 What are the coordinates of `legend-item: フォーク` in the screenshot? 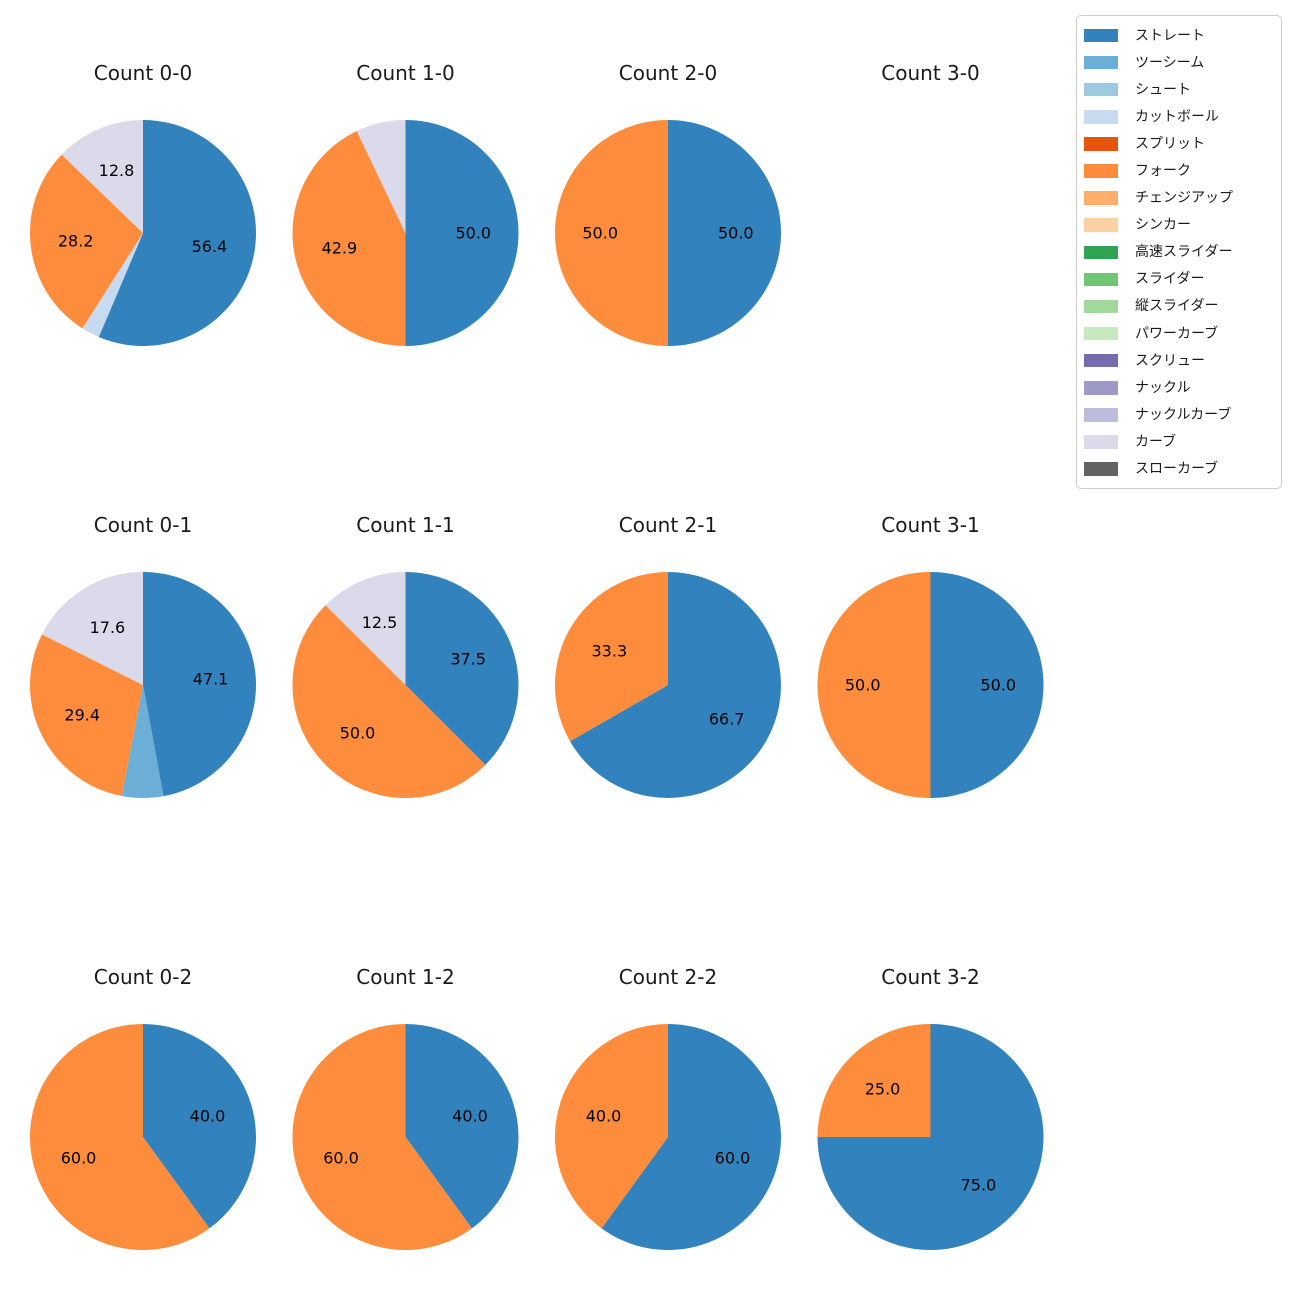 It's located at (1179, 170).